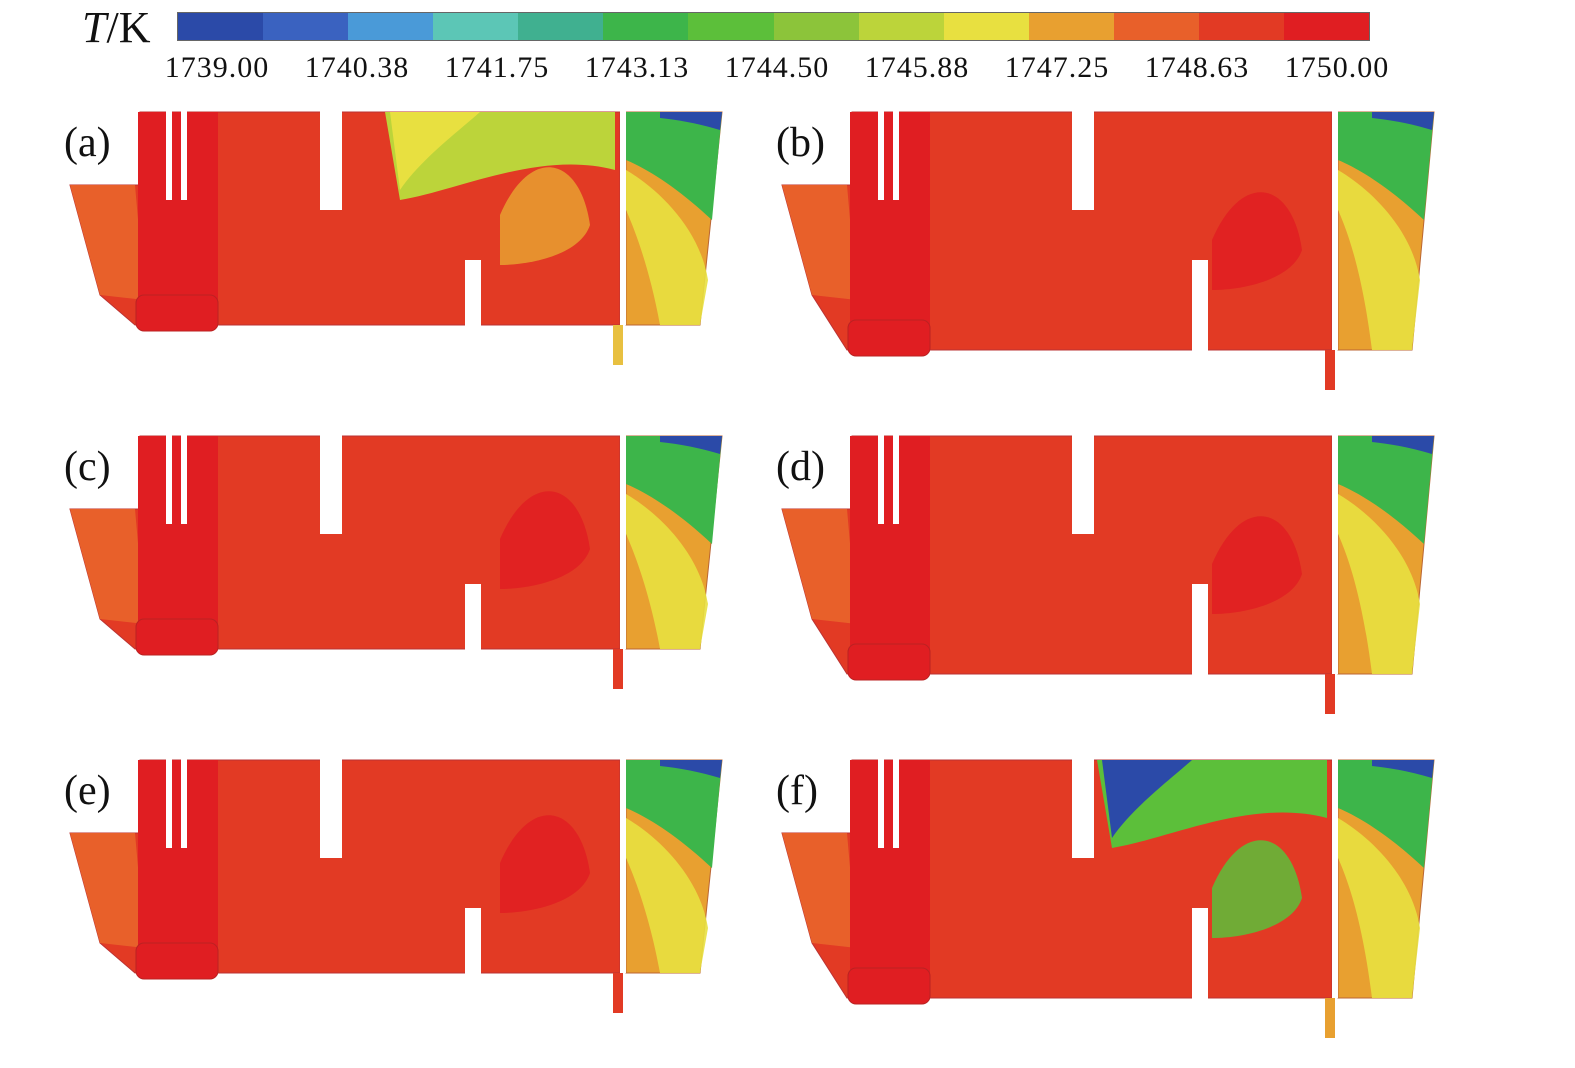 The height and width of the screenshot is (1068, 1575). I want to click on colorbar-tick: 1748.63, so click(1197, 67).